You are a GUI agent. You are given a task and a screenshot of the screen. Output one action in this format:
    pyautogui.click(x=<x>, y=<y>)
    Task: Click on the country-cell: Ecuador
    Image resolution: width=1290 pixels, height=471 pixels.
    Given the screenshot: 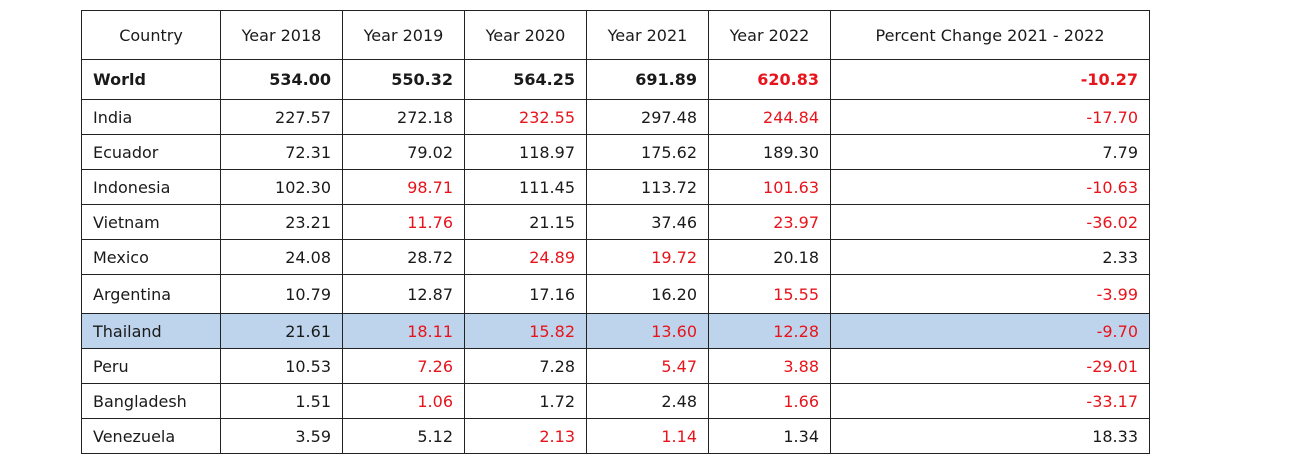 What is the action you would take?
    pyautogui.click(x=151, y=152)
    